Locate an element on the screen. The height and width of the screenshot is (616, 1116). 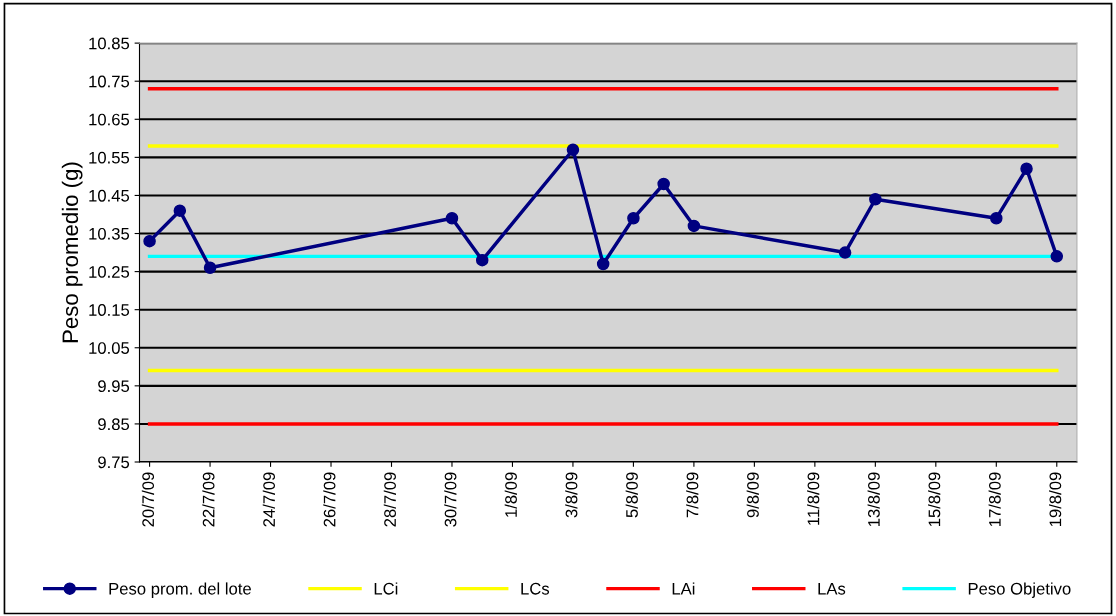
x-tick-label: 20/7/09 is located at coordinates (148, 499).